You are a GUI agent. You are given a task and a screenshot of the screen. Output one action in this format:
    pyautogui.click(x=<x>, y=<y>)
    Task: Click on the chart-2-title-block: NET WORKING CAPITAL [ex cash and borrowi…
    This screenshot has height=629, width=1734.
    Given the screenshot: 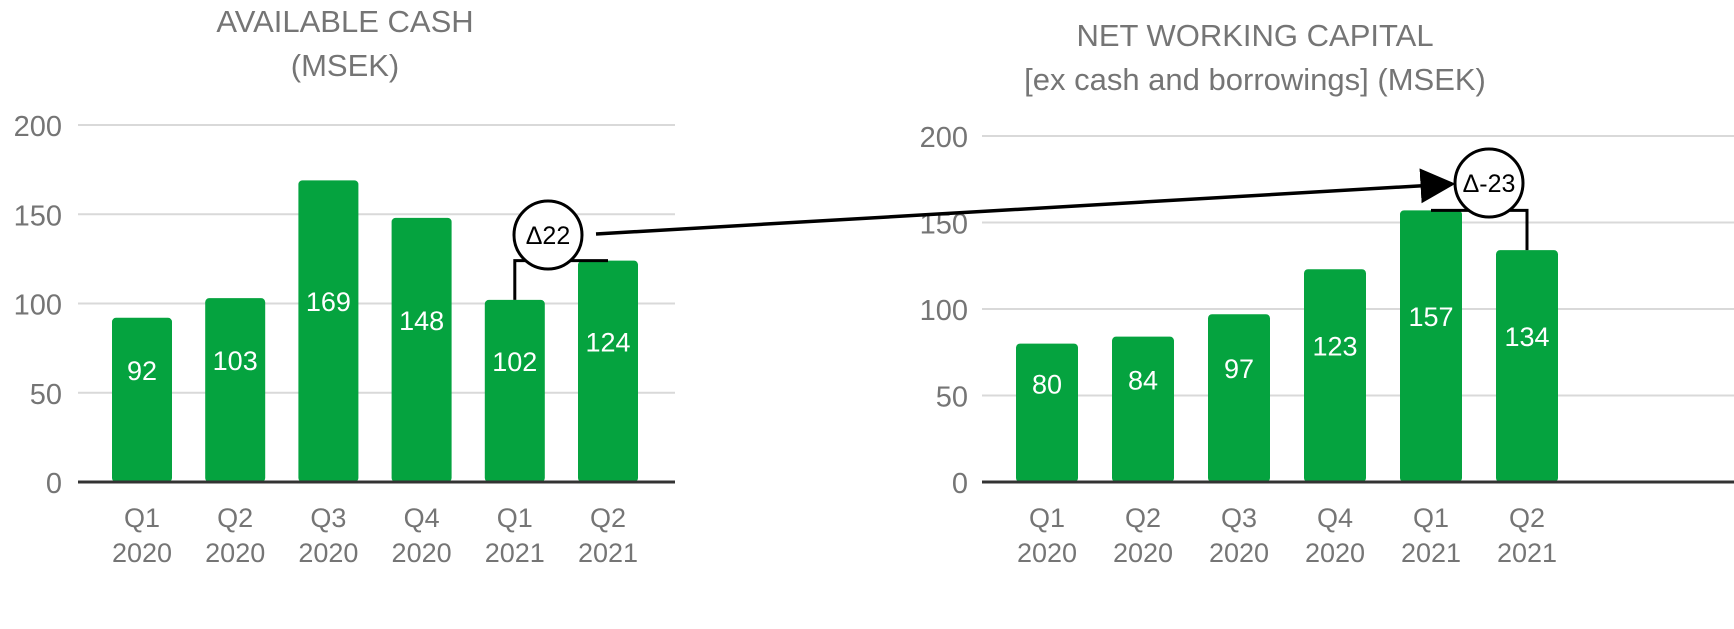 What is the action you would take?
    pyautogui.click(x=1255, y=58)
    